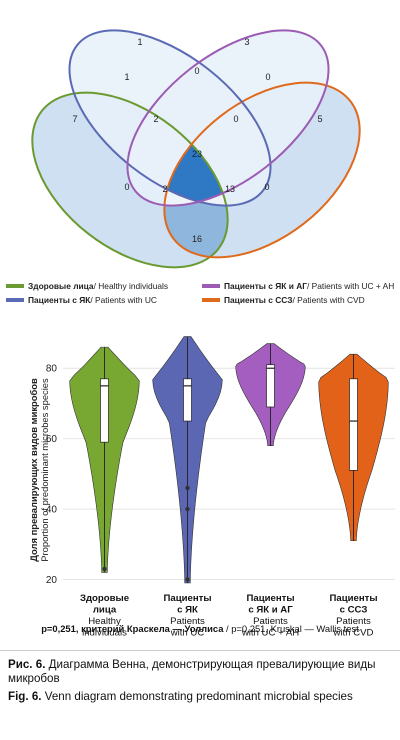 This screenshot has width=400, height=740. Describe the element at coordinates (123, 300) in the screenshot. I see `legend-label-en: / Patients with UC` at that location.